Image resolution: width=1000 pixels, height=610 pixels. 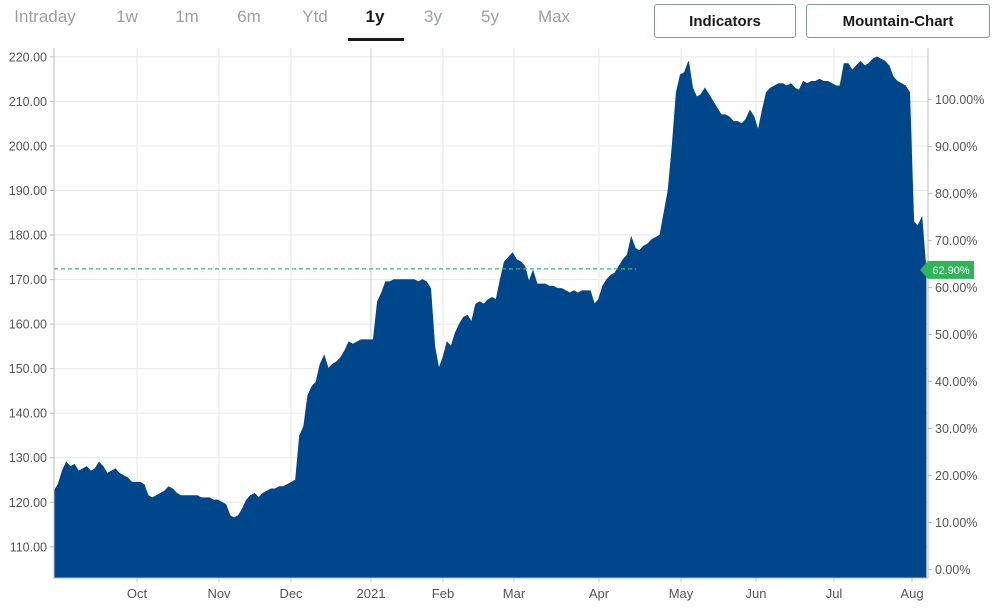 What do you see at coordinates (898, 21) in the screenshot?
I see `mountain-chart-button: Mountain-Chart` at bounding box center [898, 21].